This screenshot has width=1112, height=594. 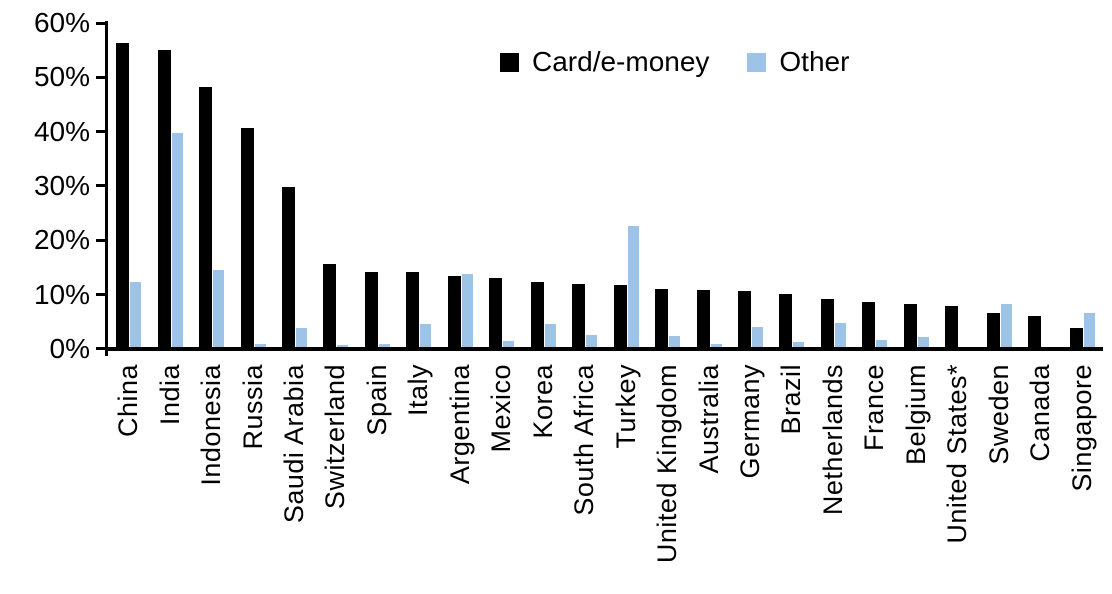 I want to click on y-tick-label: 50%, so click(x=61, y=77).